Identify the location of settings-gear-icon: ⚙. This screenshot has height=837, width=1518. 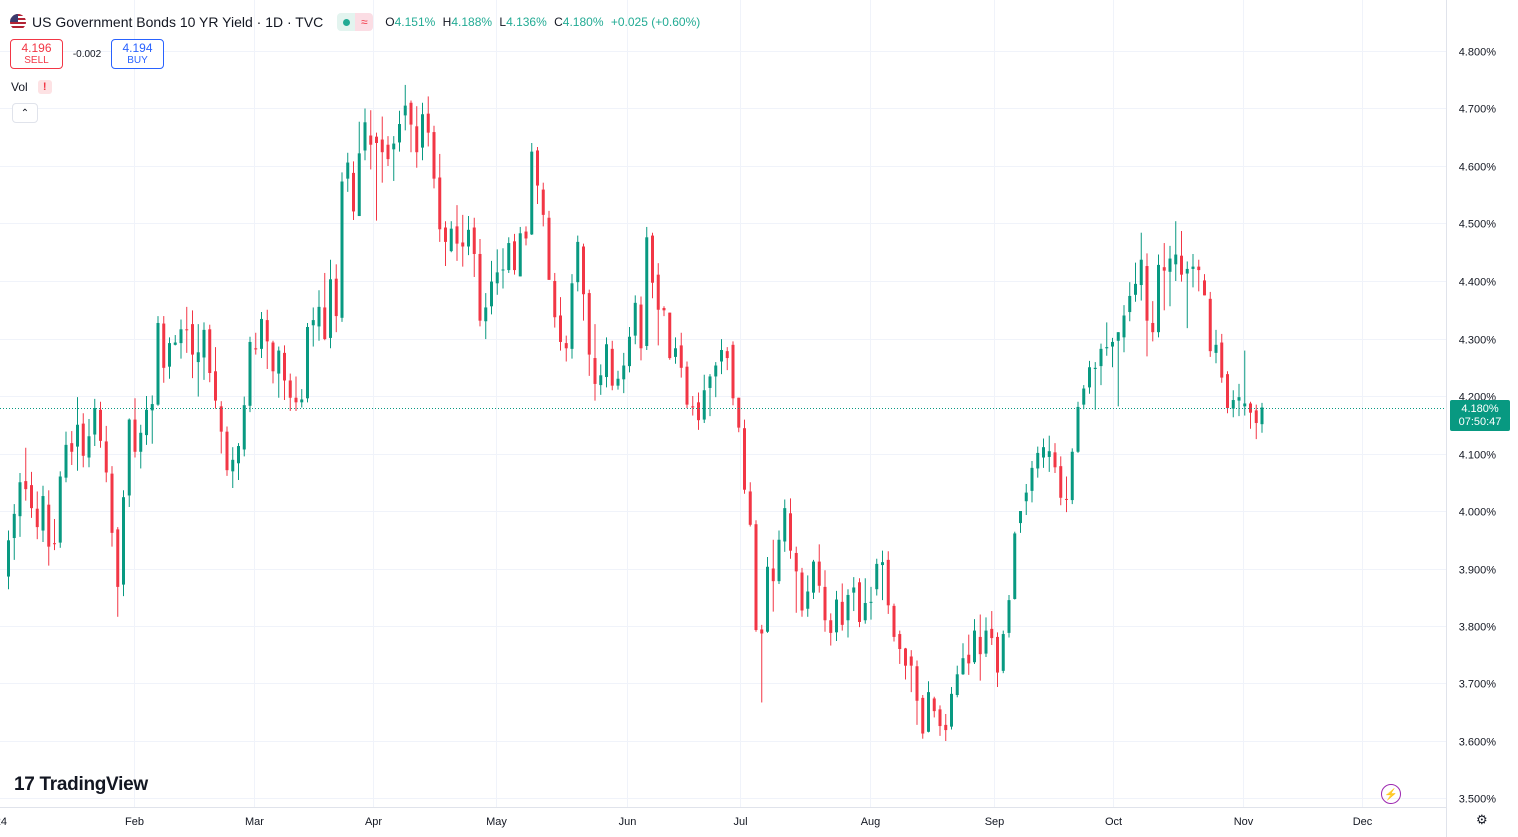
(1482, 819).